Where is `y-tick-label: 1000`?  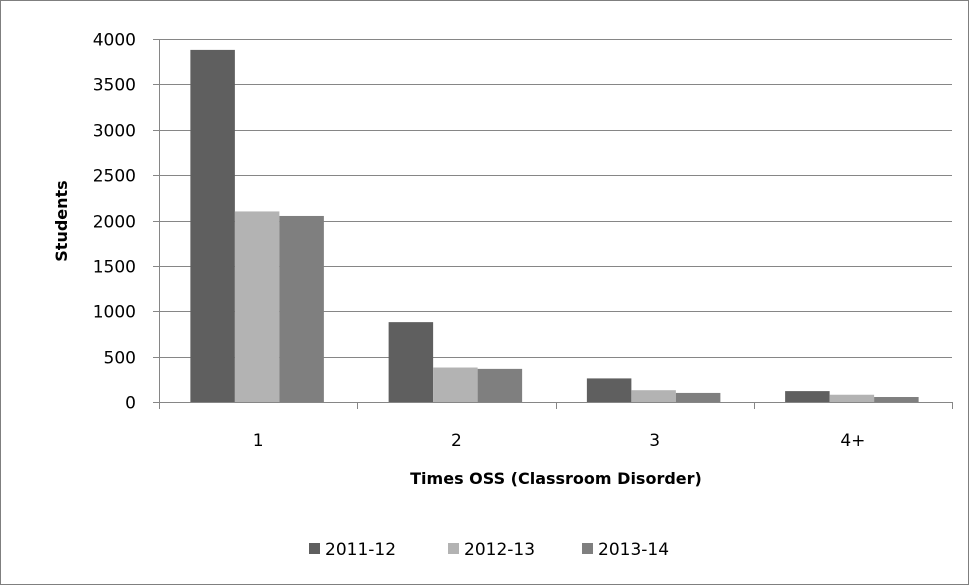
y-tick-label: 1000 is located at coordinates (114, 313).